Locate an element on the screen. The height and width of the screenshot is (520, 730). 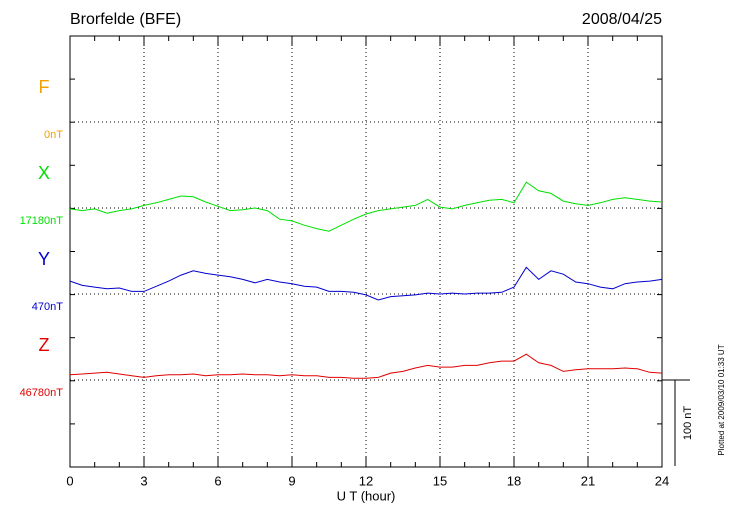
x-tick-label: 15 is located at coordinates (440, 480).